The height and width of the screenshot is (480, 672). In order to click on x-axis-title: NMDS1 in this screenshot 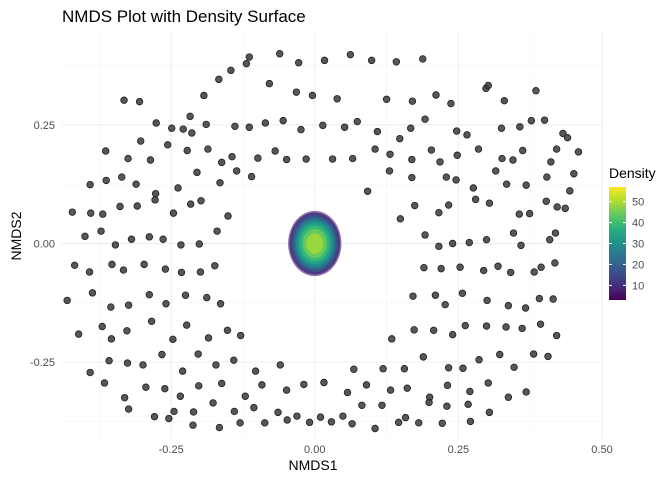, I will do `click(312, 465)`.